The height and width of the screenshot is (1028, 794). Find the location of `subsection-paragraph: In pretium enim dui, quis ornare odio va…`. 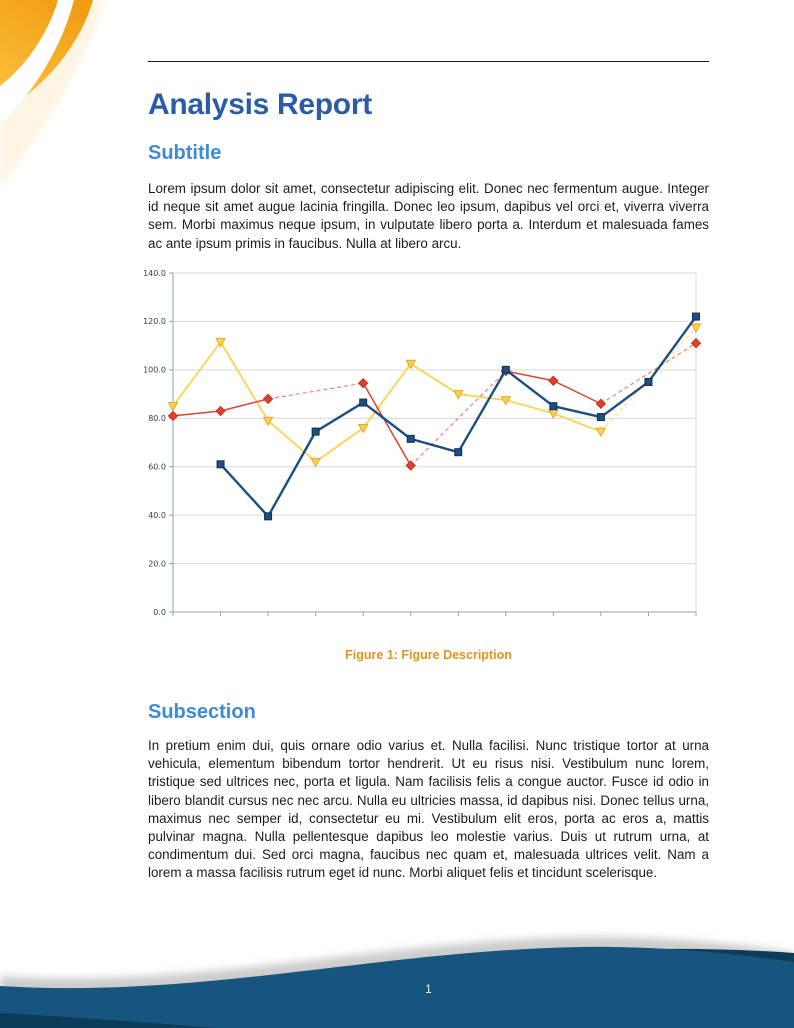

subsection-paragraph: In pretium enim dui, quis ornare odio va… is located at coordinates (428, 809).